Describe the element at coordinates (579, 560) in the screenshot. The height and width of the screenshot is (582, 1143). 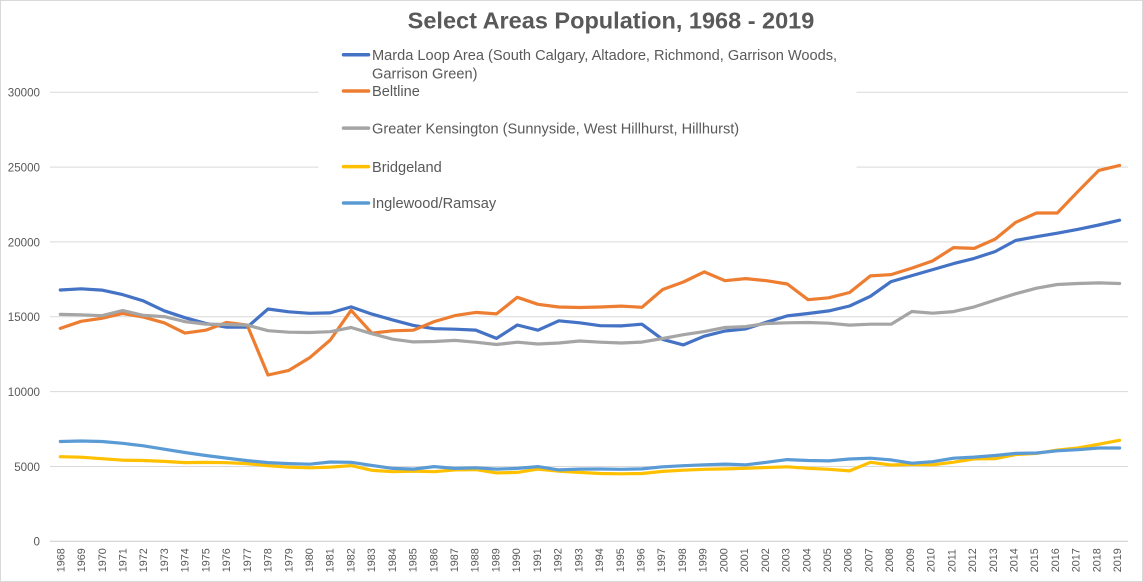
I see `svg-text: 1993` at that location.